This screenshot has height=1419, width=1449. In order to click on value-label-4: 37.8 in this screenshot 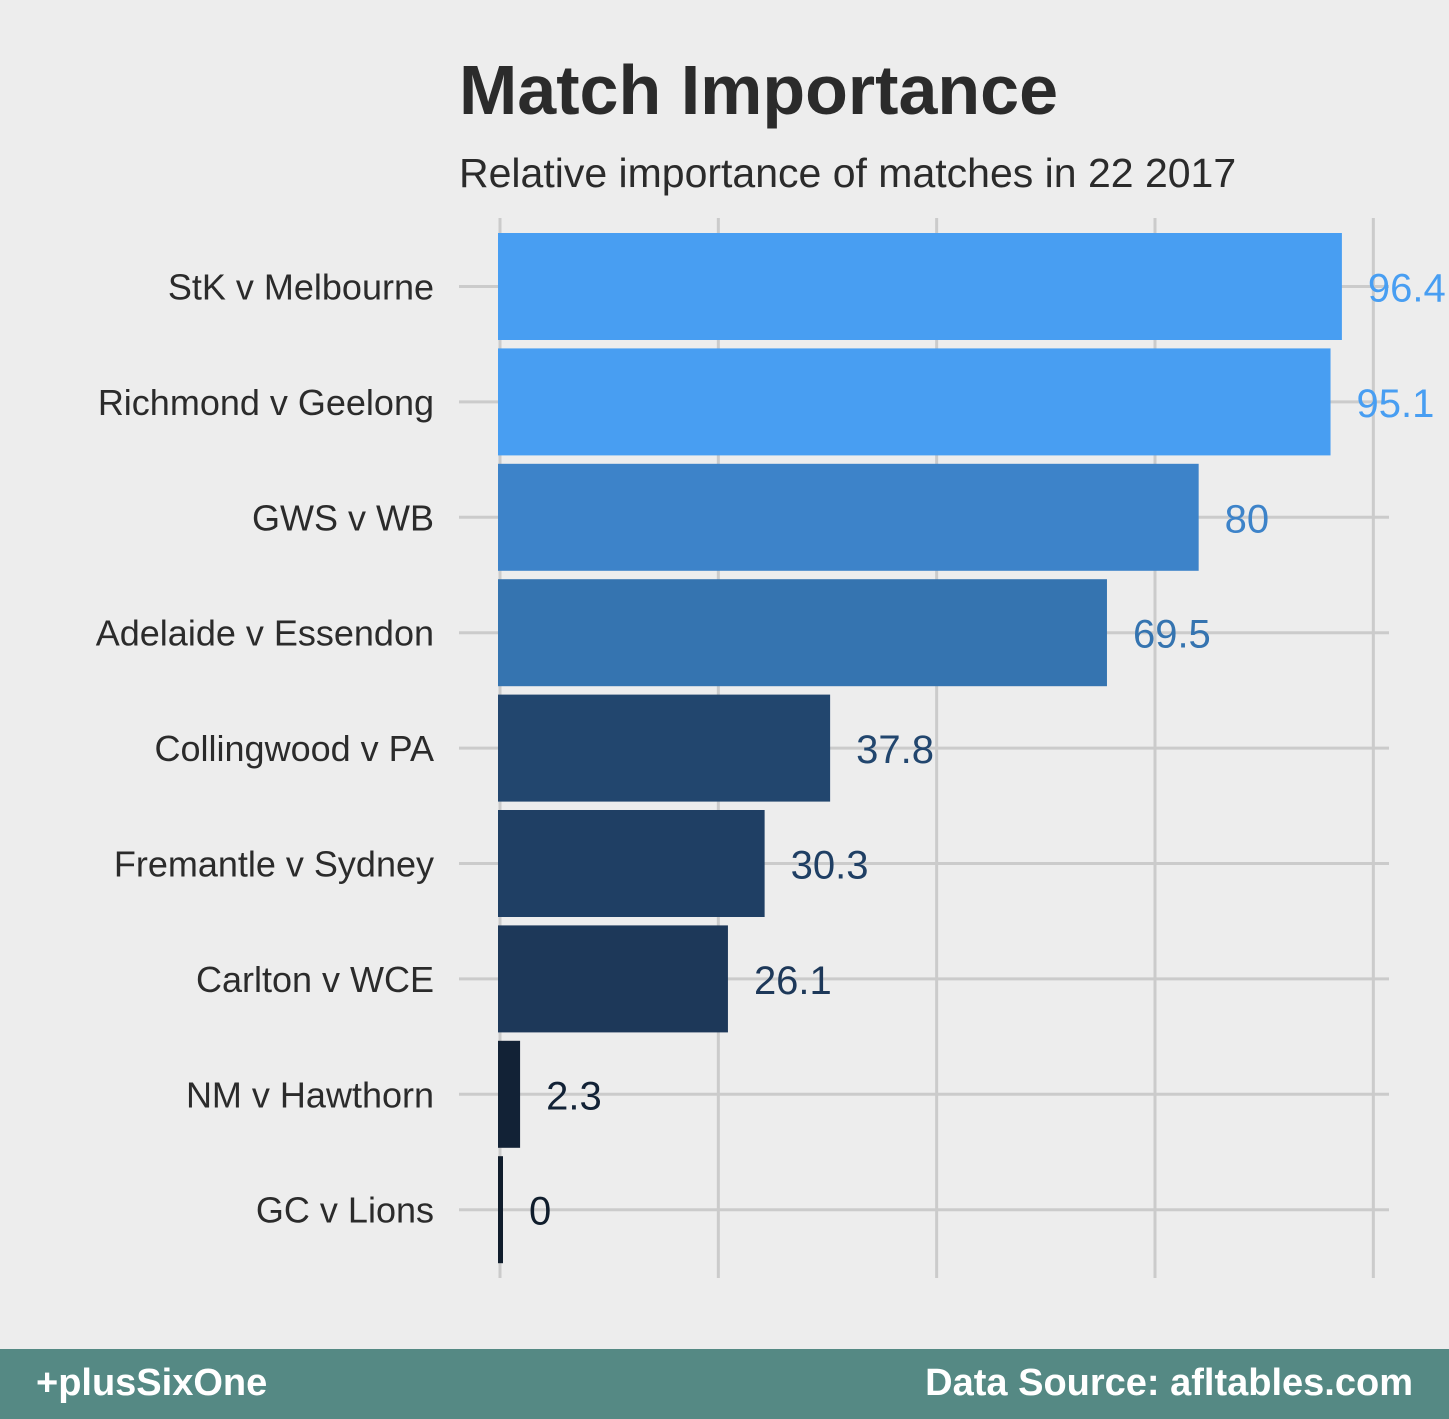, I will do `click(895, 750)`.